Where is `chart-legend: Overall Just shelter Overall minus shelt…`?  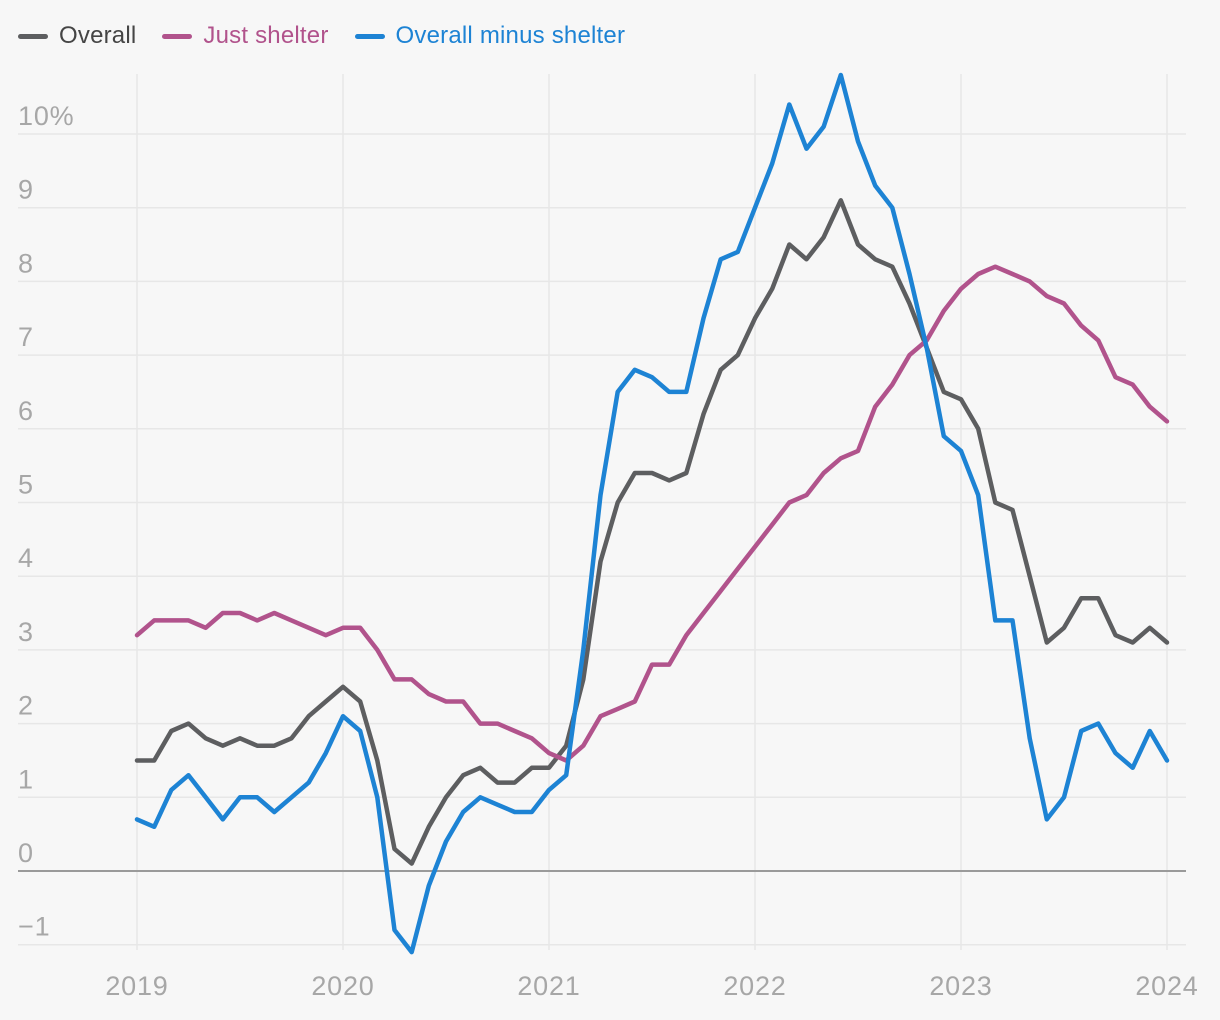
chart-legend: Overall Just shelter Overall minus shelt… is located at coordinates (321, 36).